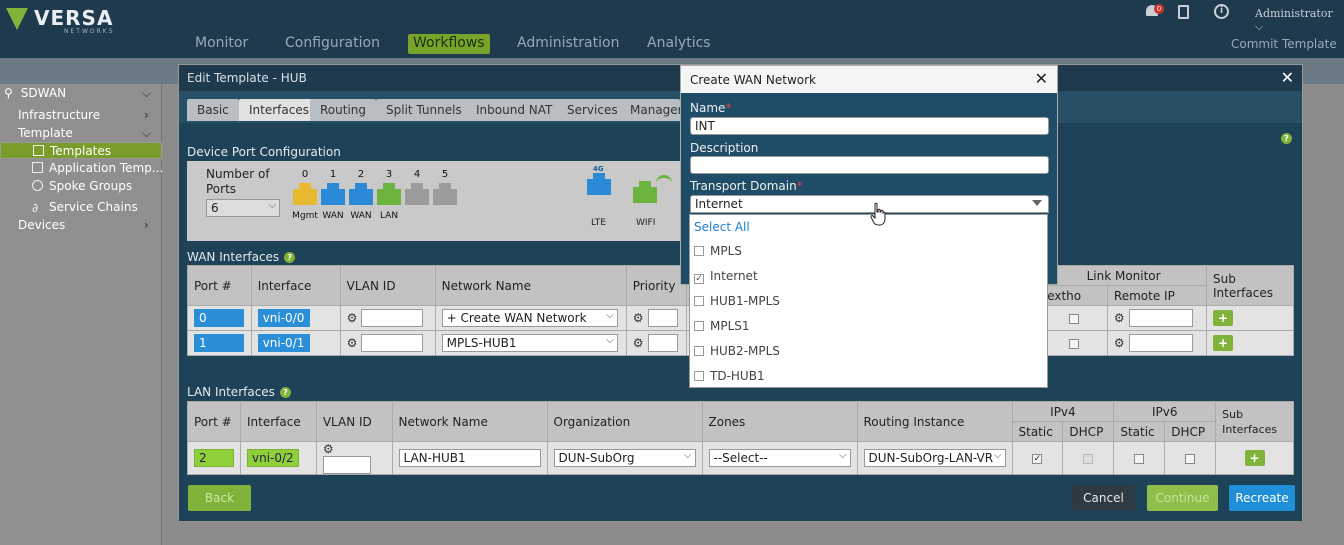 The height and width of the screenshot is (545, 1344). Describe the element at coordinates (737, 301) in the screenshot. I see `option-hub1-mpls: HUB1-MPLS` at that location.